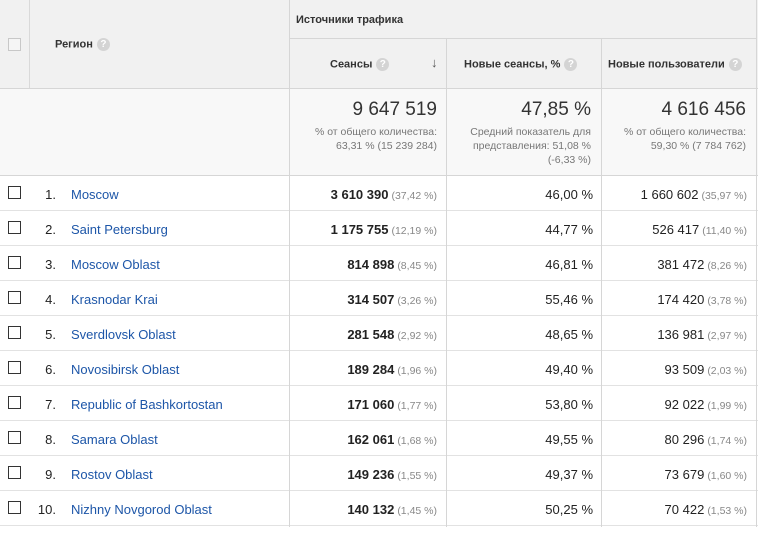 Image resolution: width=758 pixels, height=546 pixels. Describe the element at coordinates (684, 439) in the screenshot. I see `new-users-value: 80 296` at that location.